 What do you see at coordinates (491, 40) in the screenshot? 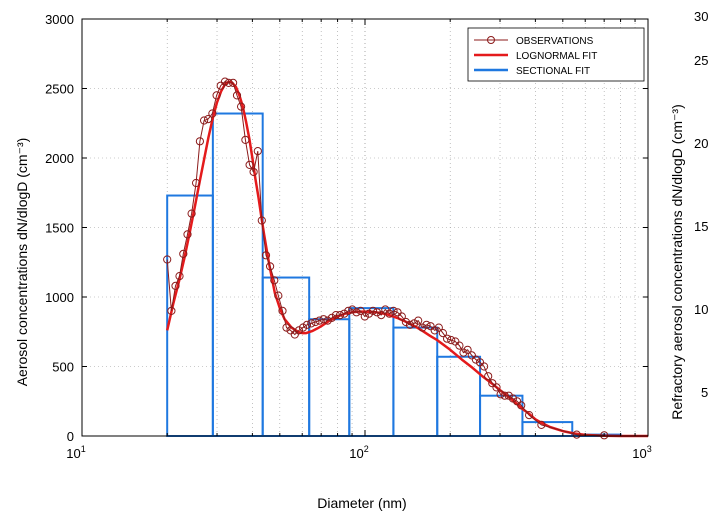
I see `legend-observations-marker` at bounding box center [491, 40].